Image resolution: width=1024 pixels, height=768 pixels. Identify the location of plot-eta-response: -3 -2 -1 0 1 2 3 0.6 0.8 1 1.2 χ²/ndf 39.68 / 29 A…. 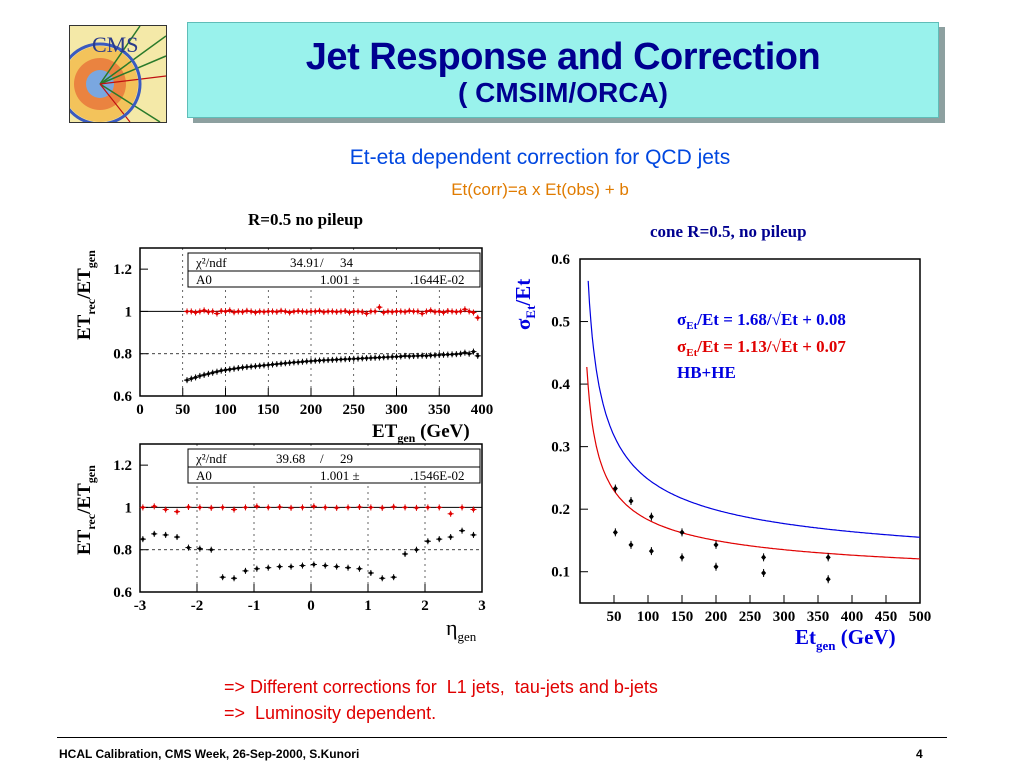
(280, 543).